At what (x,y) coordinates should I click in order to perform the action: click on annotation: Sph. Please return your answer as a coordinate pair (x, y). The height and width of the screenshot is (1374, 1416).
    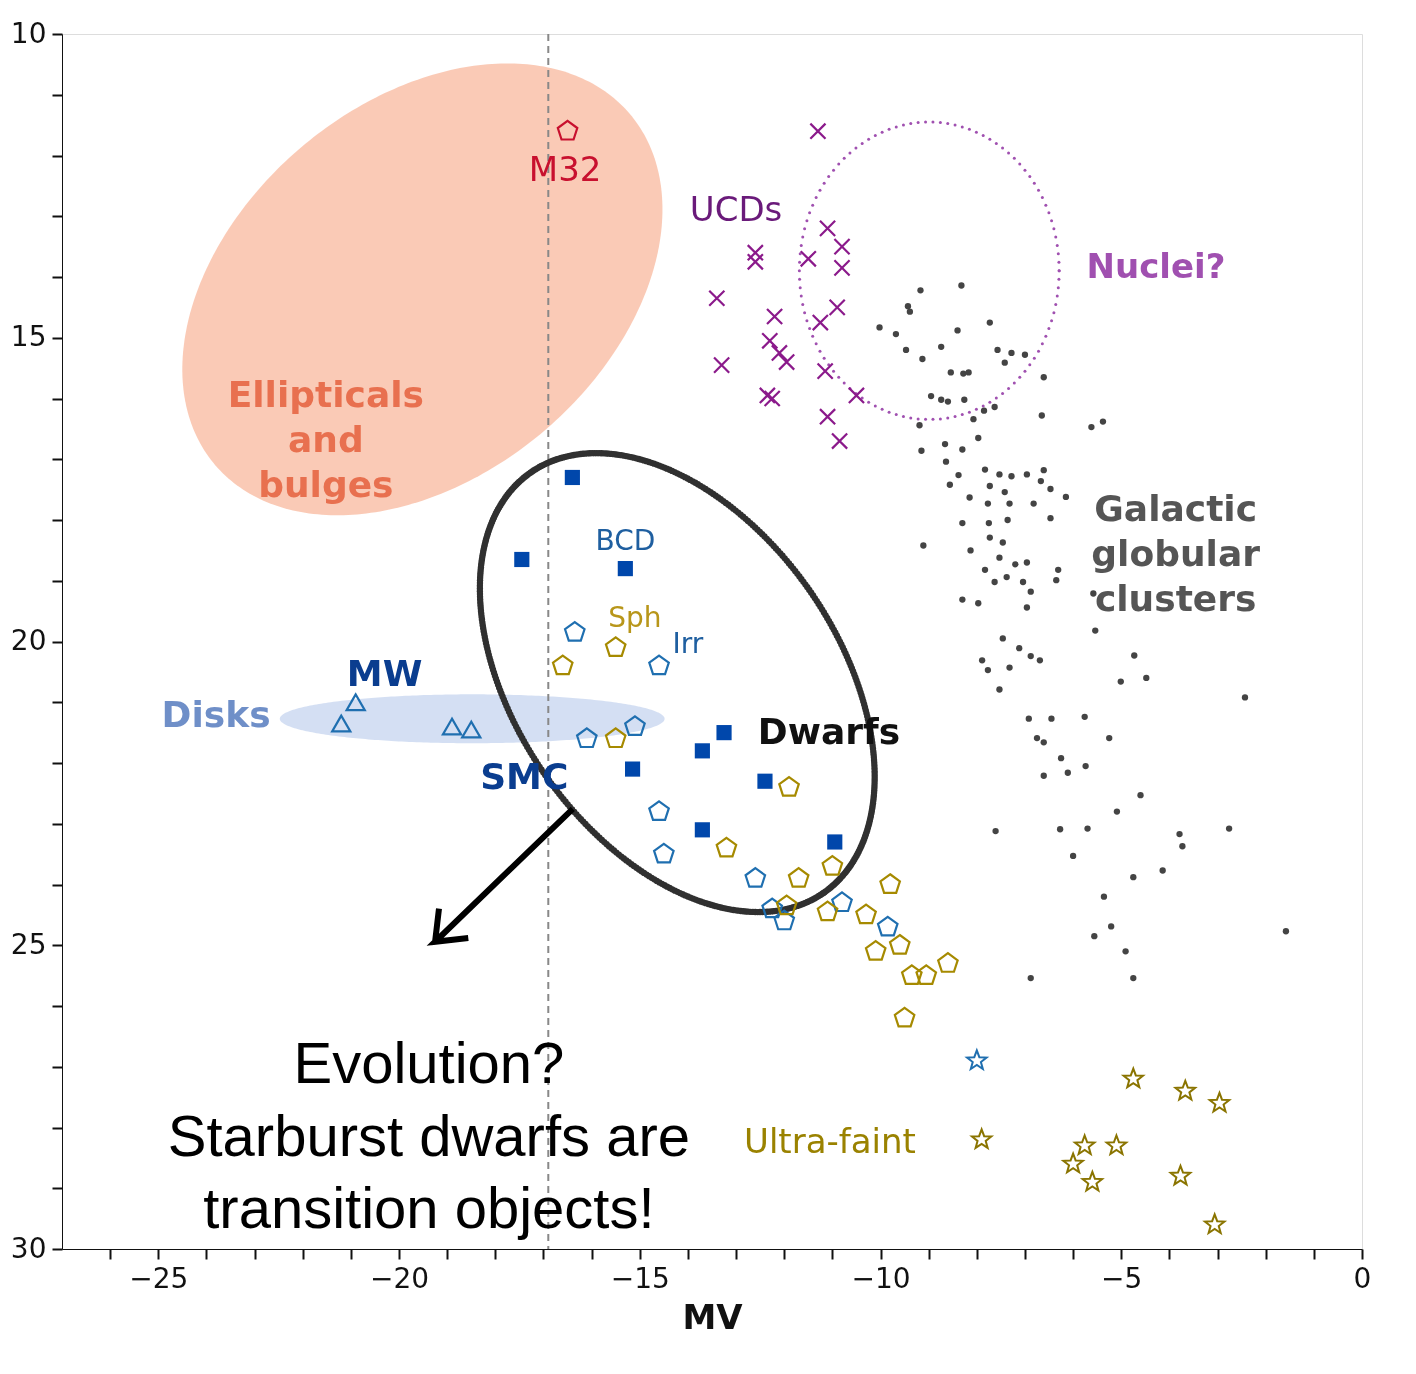
    Looking at the image, I should click on (635, 618).